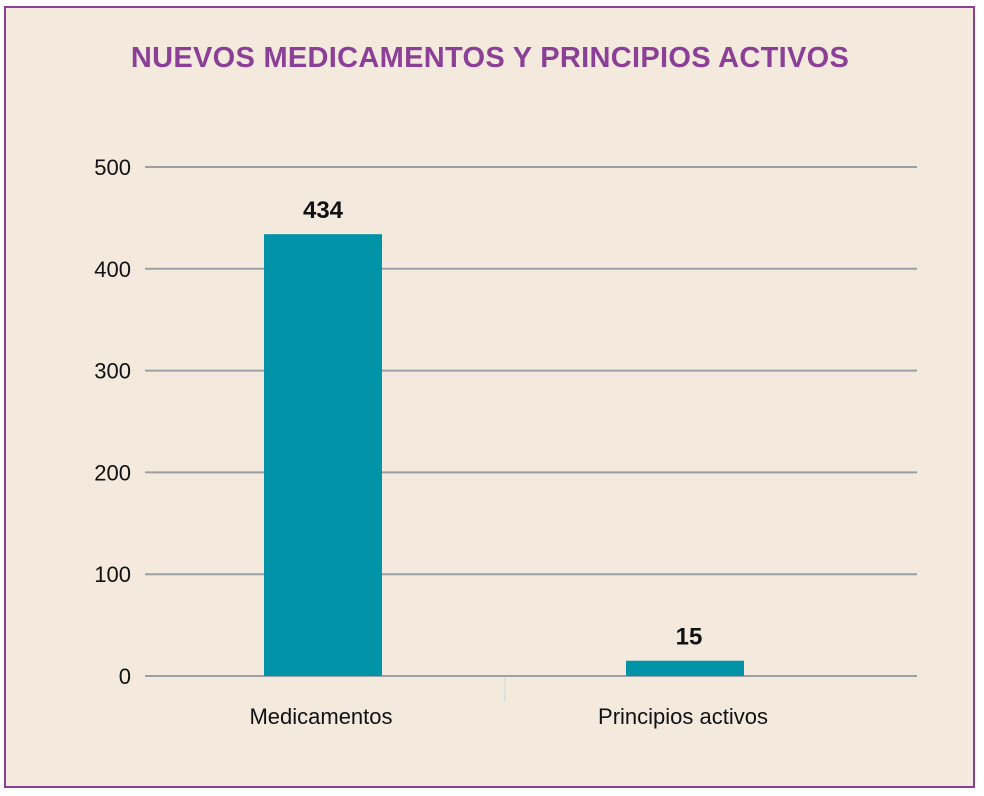 The width and height of the screenshot is (984, 796). Describe the element at coordinates (112, 574) in the screenshot. I see `y-tick-label: 100` at that location.